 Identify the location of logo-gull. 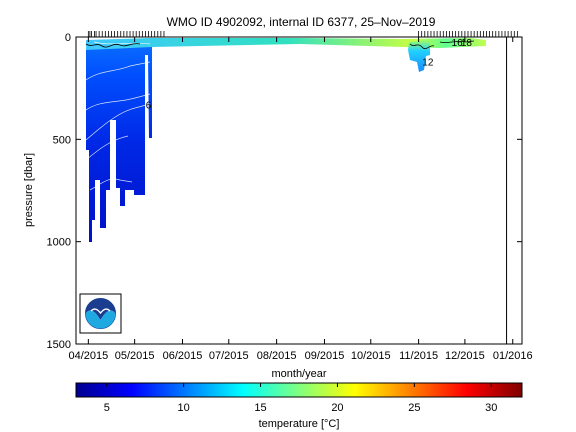
(100, 311).